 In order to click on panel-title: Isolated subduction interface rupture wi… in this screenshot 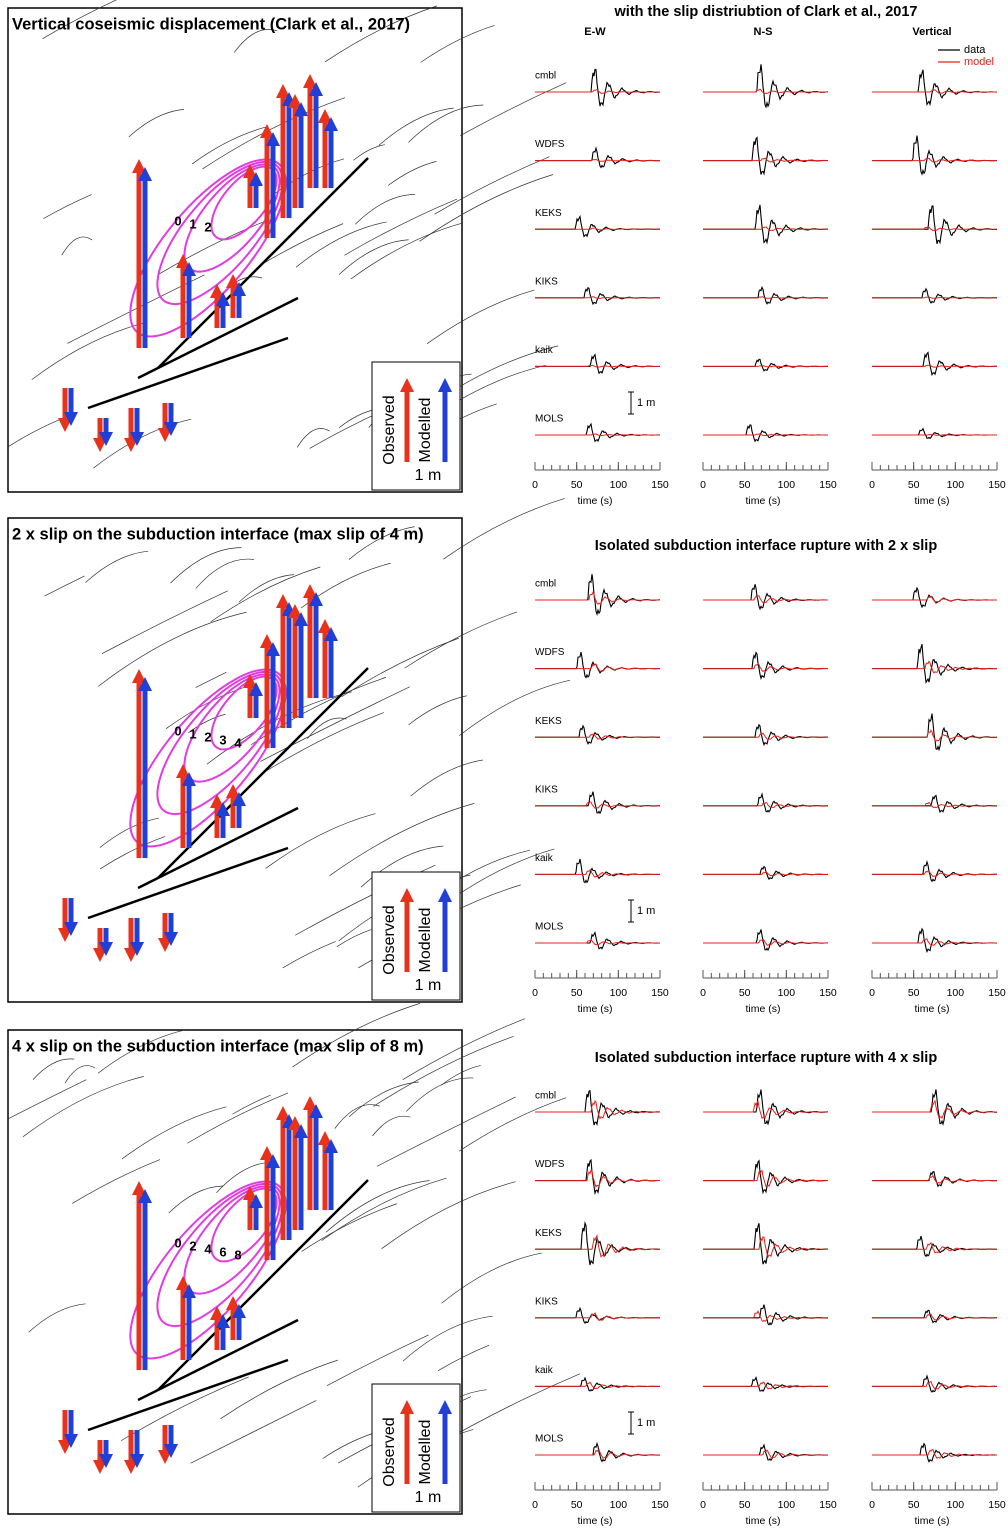, I will do `click(766, 546)`.